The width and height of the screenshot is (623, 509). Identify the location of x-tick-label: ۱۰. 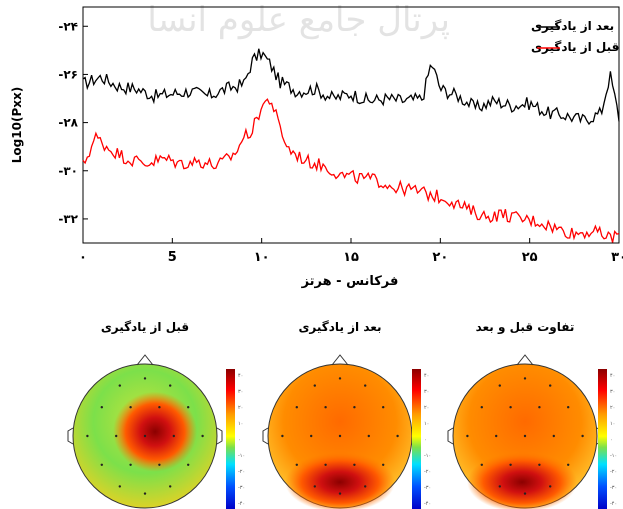
(262, 257).